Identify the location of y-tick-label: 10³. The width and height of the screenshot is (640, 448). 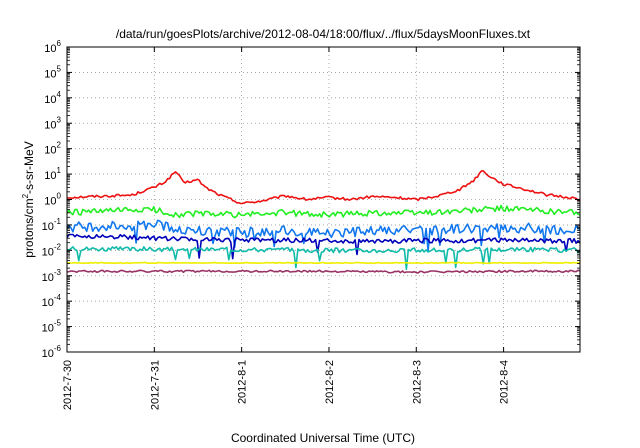
(52, 123).